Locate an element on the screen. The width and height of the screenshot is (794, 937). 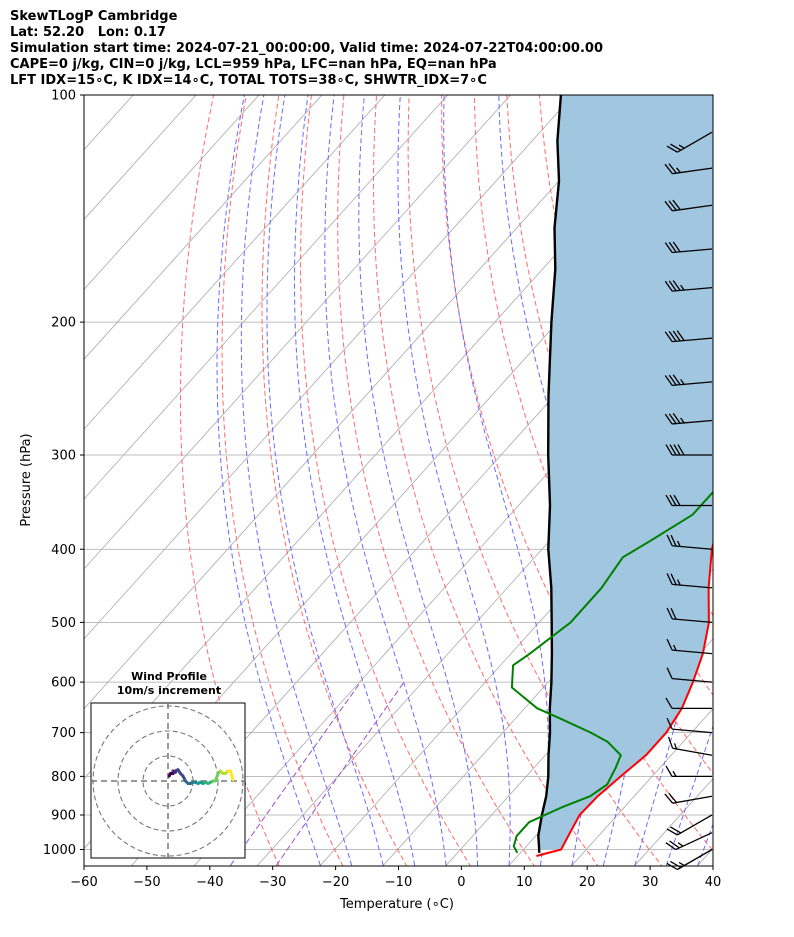
y-tick-label: 400 is located at coordinates (63, 550).